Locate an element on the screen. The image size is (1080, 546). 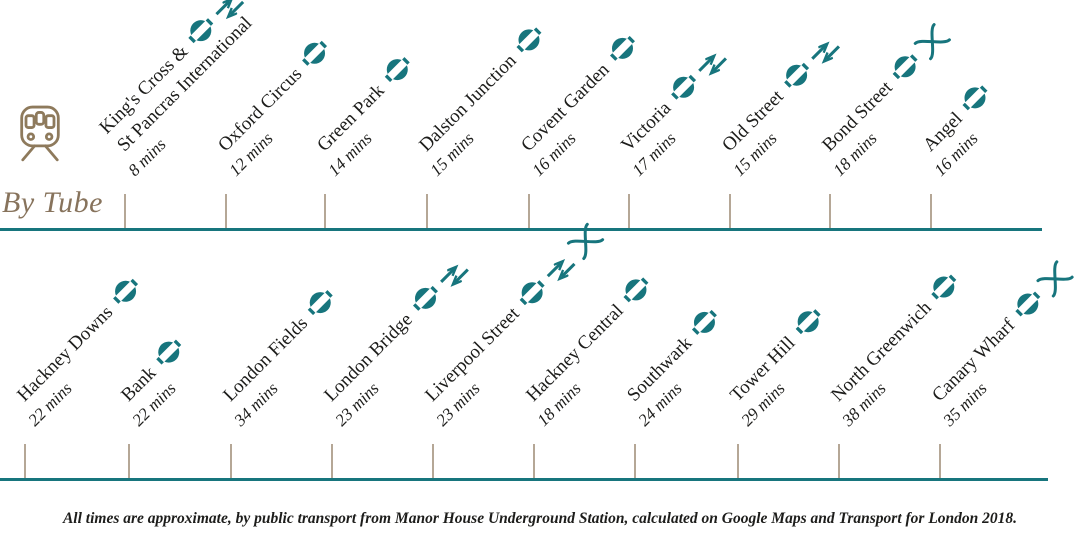
station-name: London Bridge is located at coordinates (391, 334).